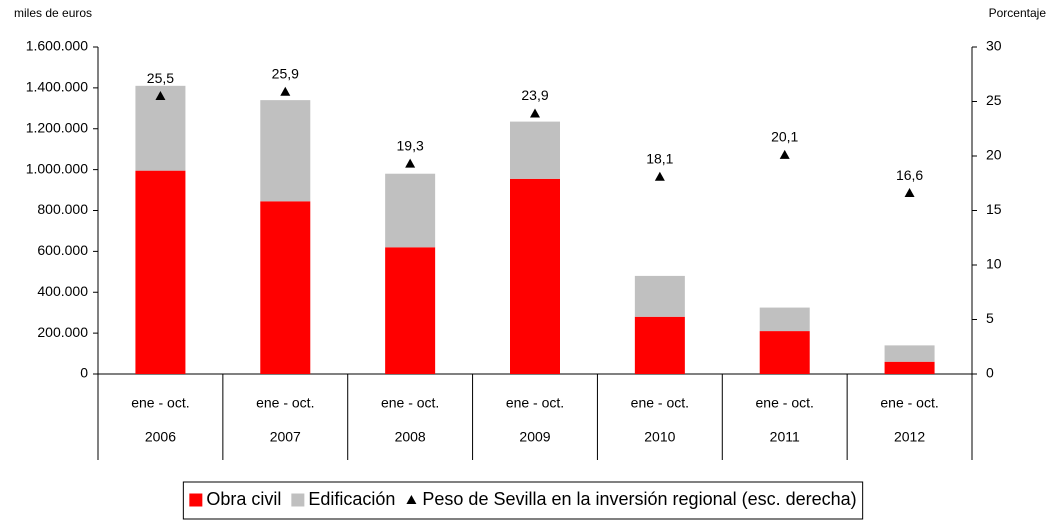 This screenshot has width=1051, height=523. Describe the element at coordinates (57, 87) in the screenshot. I see `y-tick-label: 1.400.000` at that location.